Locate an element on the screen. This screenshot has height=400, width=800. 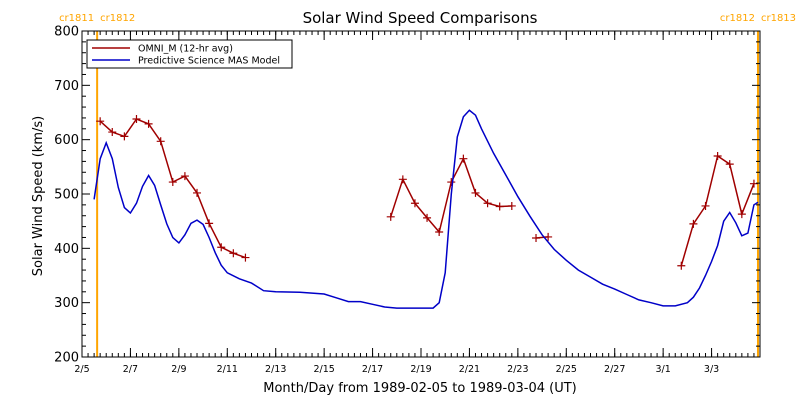
y-tick-label: 300 is located at coordinates (66, 303).